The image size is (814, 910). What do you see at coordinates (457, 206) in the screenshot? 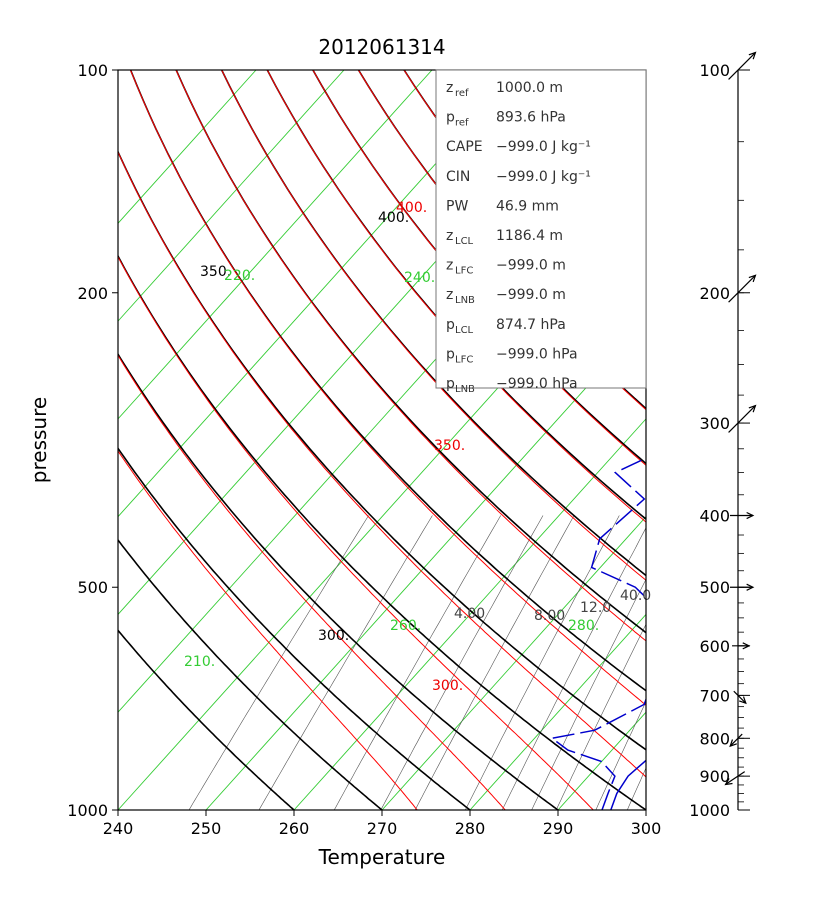
I see `info-symbol: PW` at bounding box center [457, 206].